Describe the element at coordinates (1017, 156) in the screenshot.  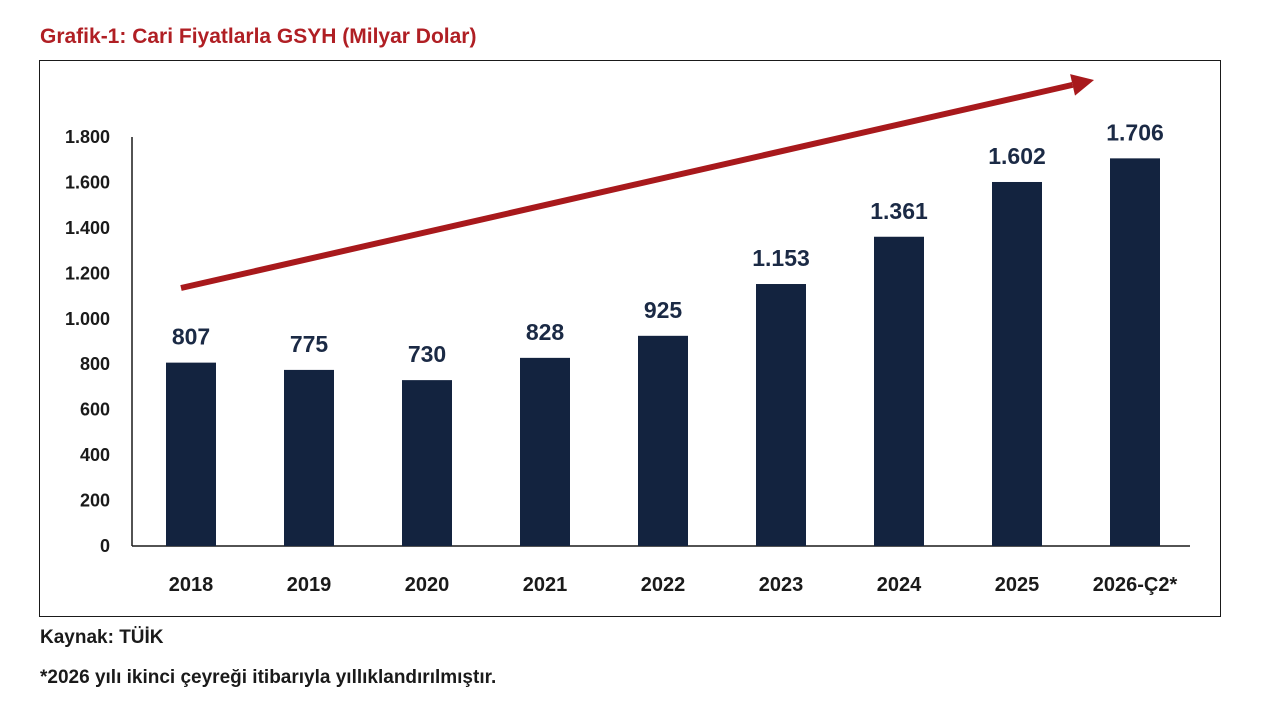
I see `data-label: 1.602` at that location.